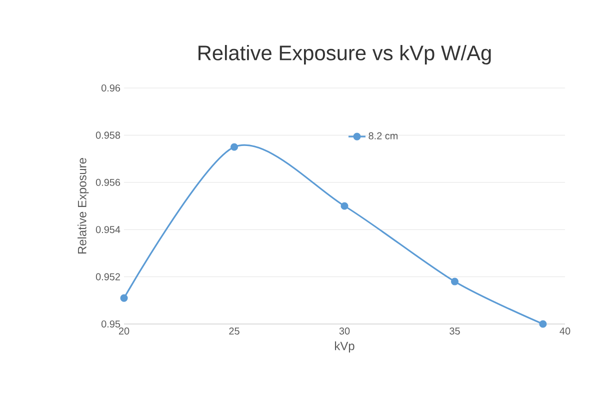  Describe the element at coordinates (124, 331) in the screenshot. I see `x-tick-label: 20` at that location.